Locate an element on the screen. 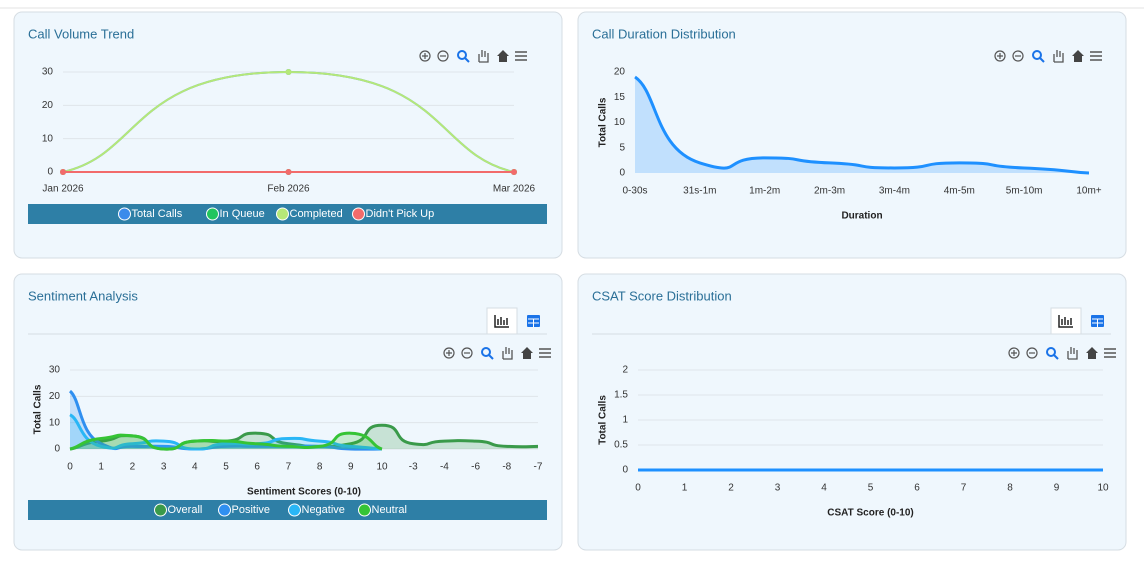 The height and width of the screenshot is (562, 1144). x-axis-title: CSAT Score (0-10) is located at coordinates (870, 513).